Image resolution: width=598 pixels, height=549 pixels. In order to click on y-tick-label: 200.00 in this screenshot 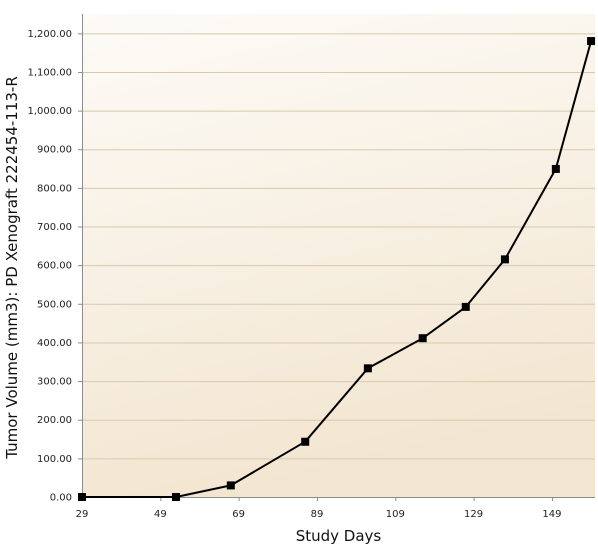, I will do `click(54, 420)`.